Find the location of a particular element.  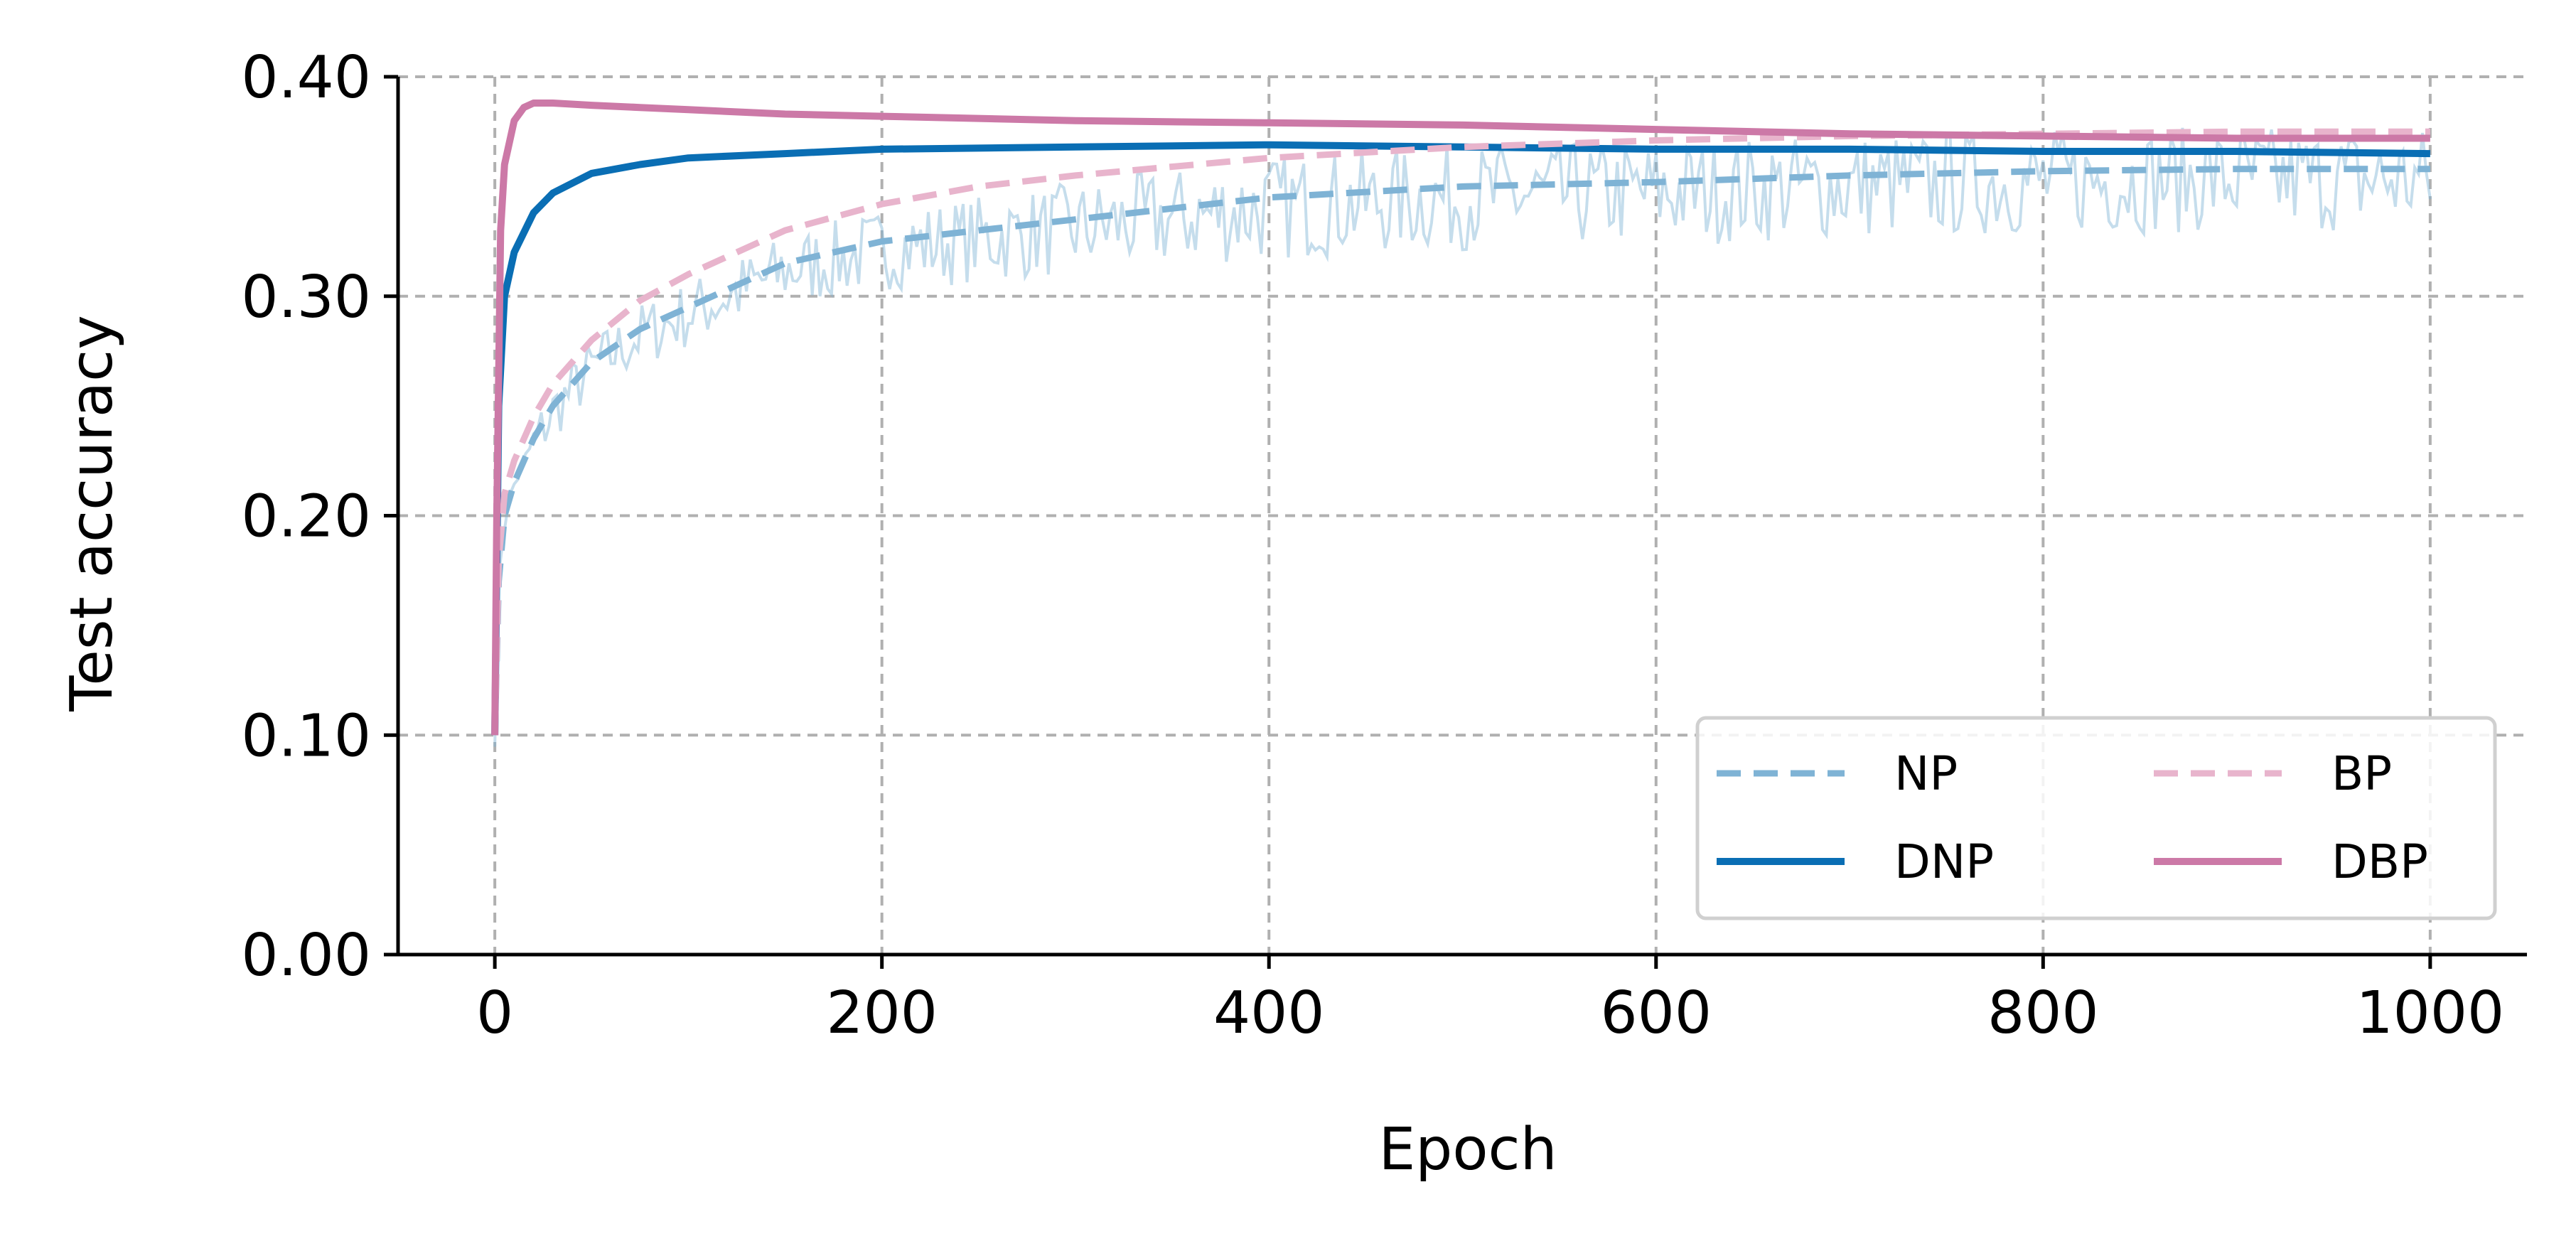

y-tick-label: 0.10 is located at coordinates (306, 736).